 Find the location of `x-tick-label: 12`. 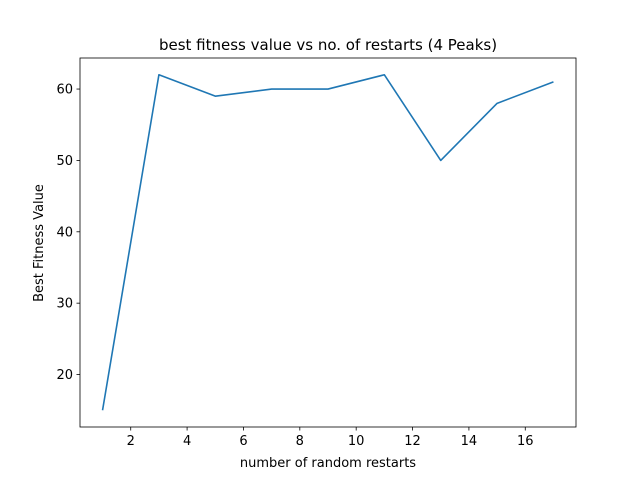

x-tick-label: 12 is located at coordinates (412, 441).